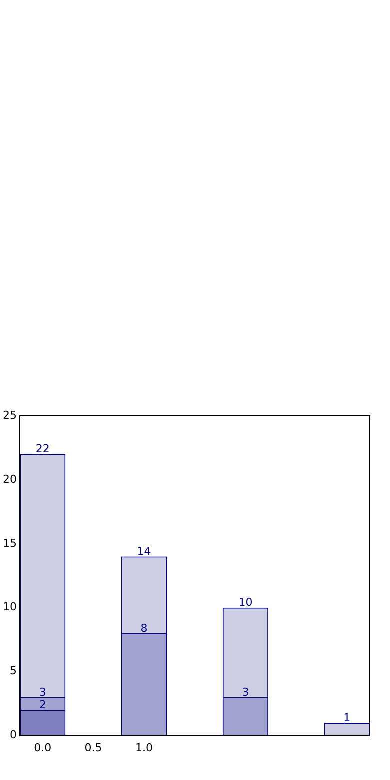 This screenshot has height=780, width=390. I want to click on annotation: 1, so click(347, 717).